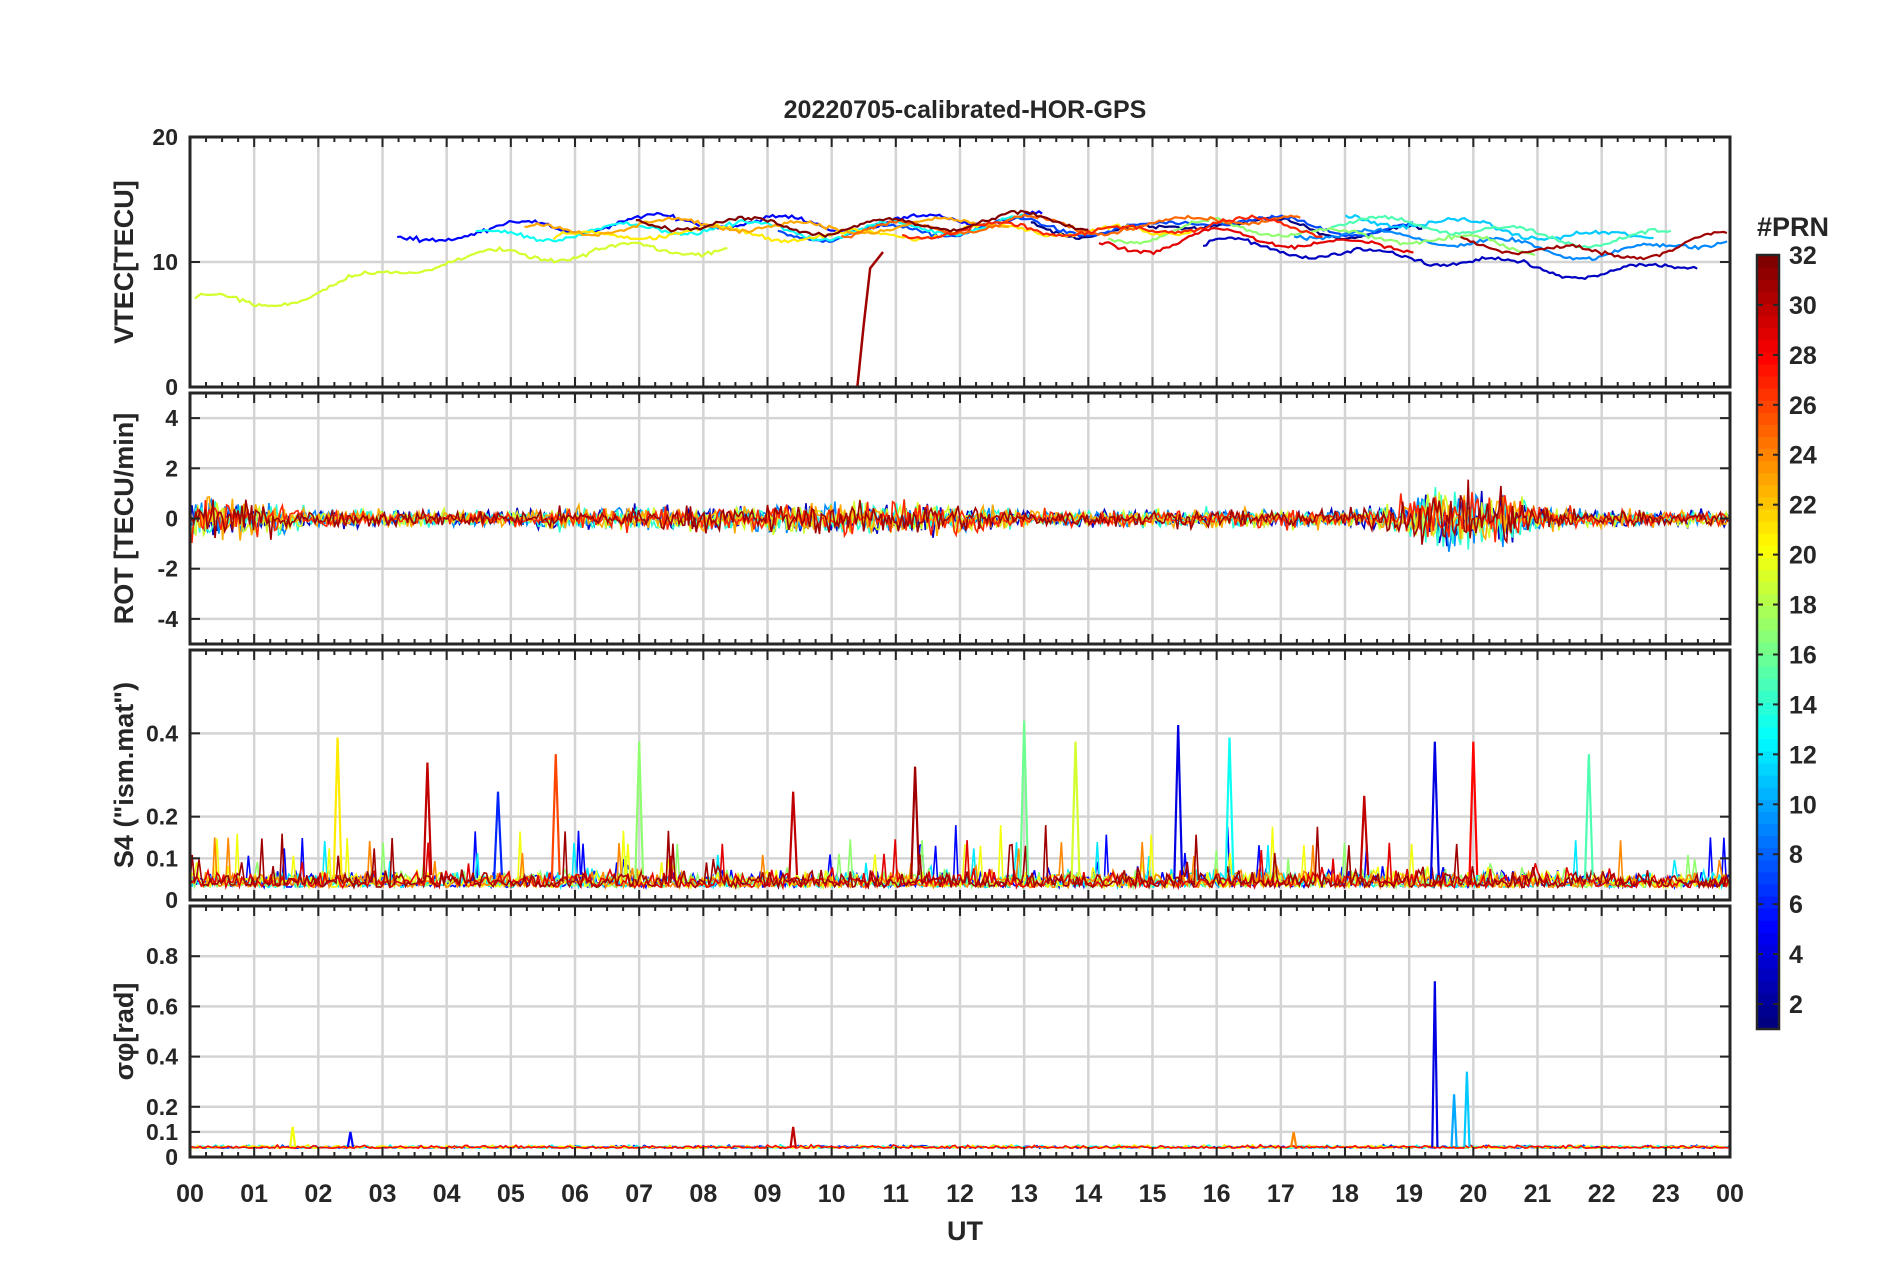 The height and width of the screenshot is (1272, 1902). What do you see at coordinates (162, 1132) in the screenshot?
I see `y-tick-label: 0.1` at bounding box center [162, 1132].